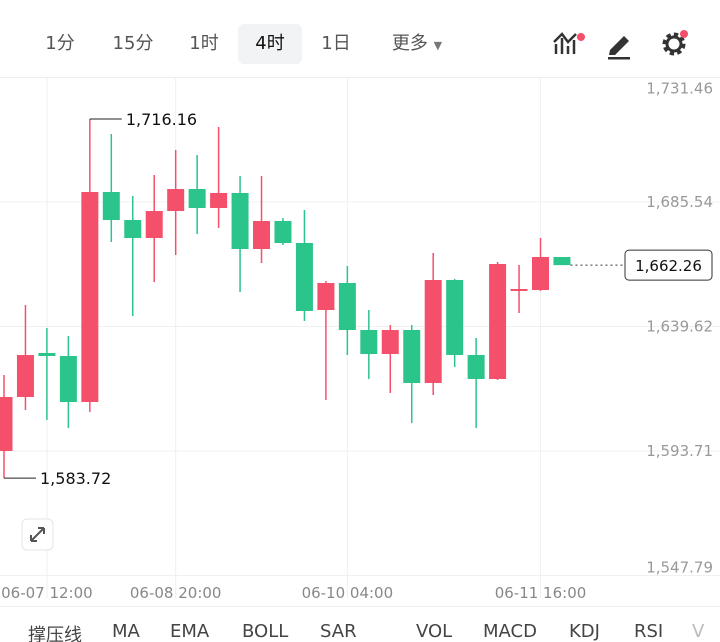 The image size is (720, 642). Describe the element at coordinates (409, 43) in the screenshot. I see `more-label: 更多` at that location.